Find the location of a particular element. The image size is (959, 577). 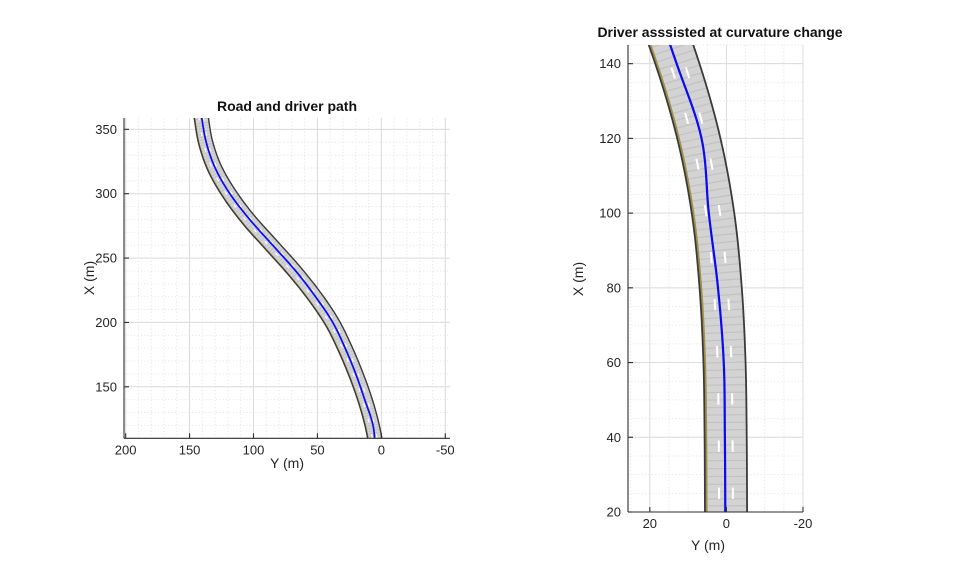

x-tick-label: 150 is located at coordinates (190, 449).